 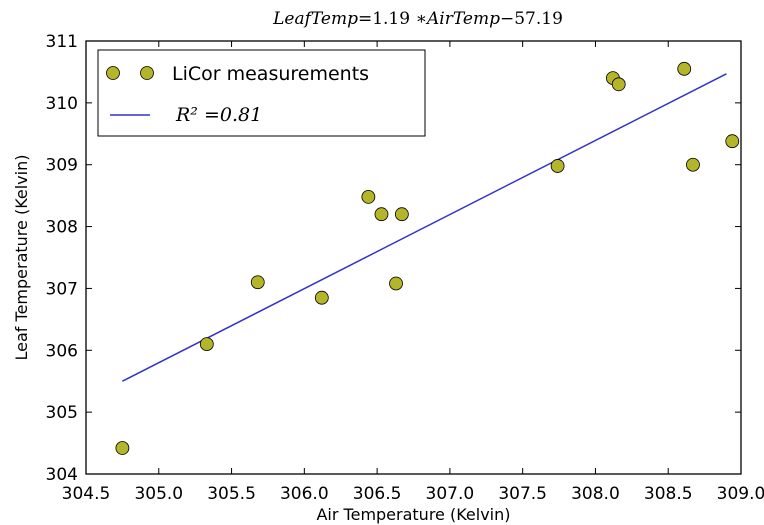 What do you see at coordinates (270, 74) in the screenshot?
I see `legend-label-scatter: LiCor measurements` at bounding box center [270, 74].